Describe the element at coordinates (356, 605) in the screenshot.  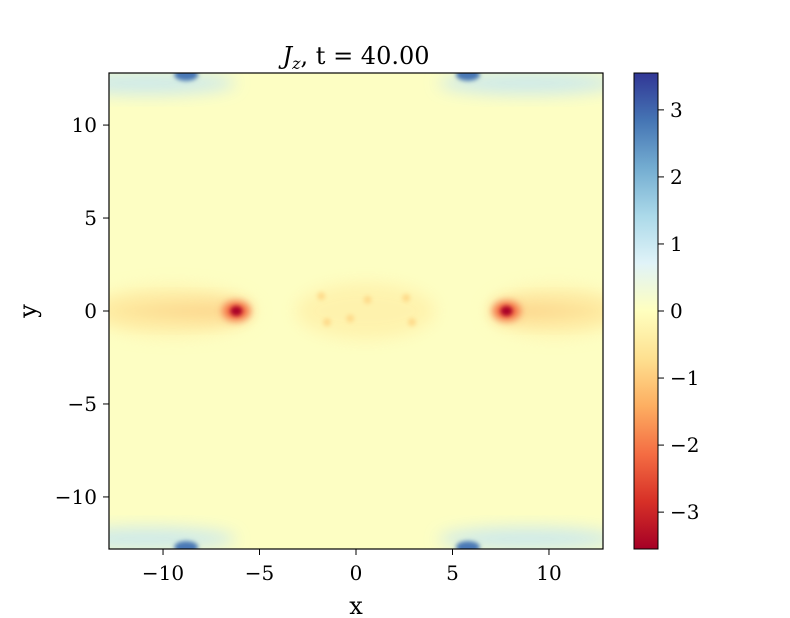
I see `x-axis-label: x` at that location.